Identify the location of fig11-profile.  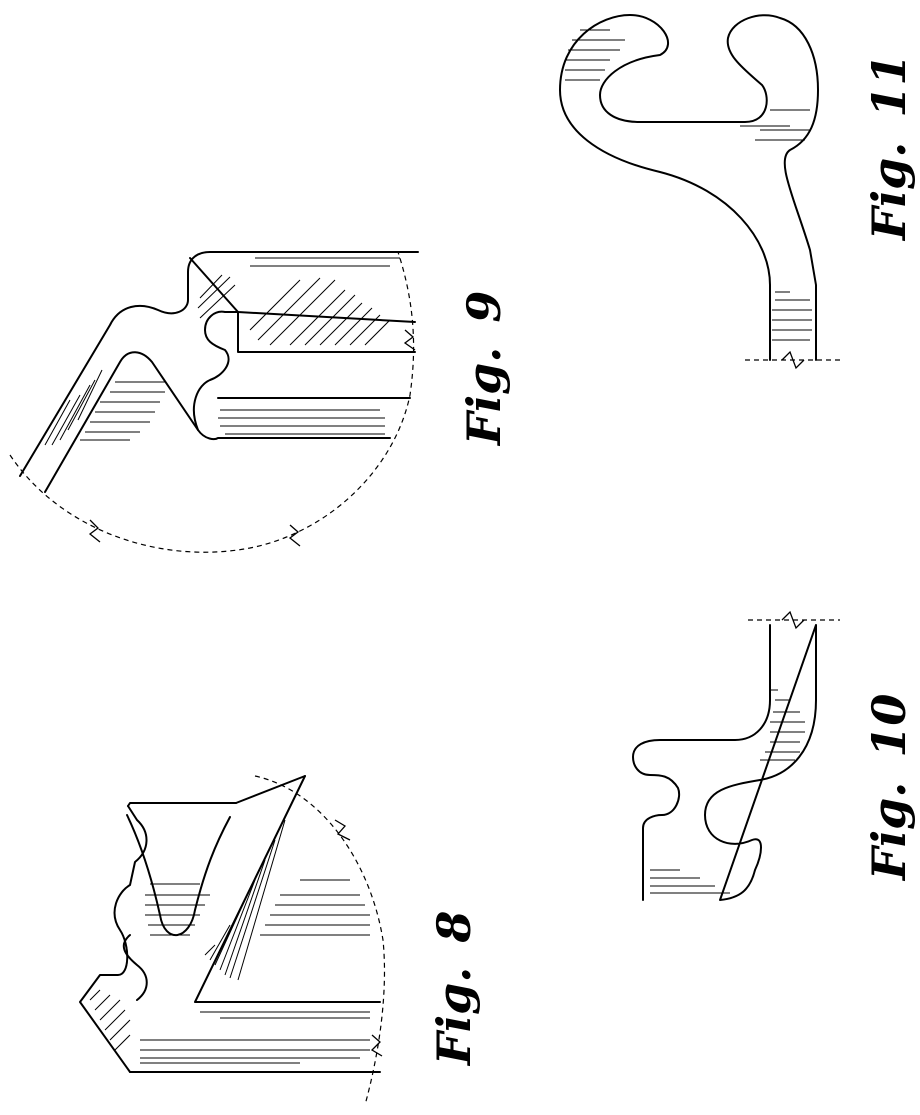
(689, 187).